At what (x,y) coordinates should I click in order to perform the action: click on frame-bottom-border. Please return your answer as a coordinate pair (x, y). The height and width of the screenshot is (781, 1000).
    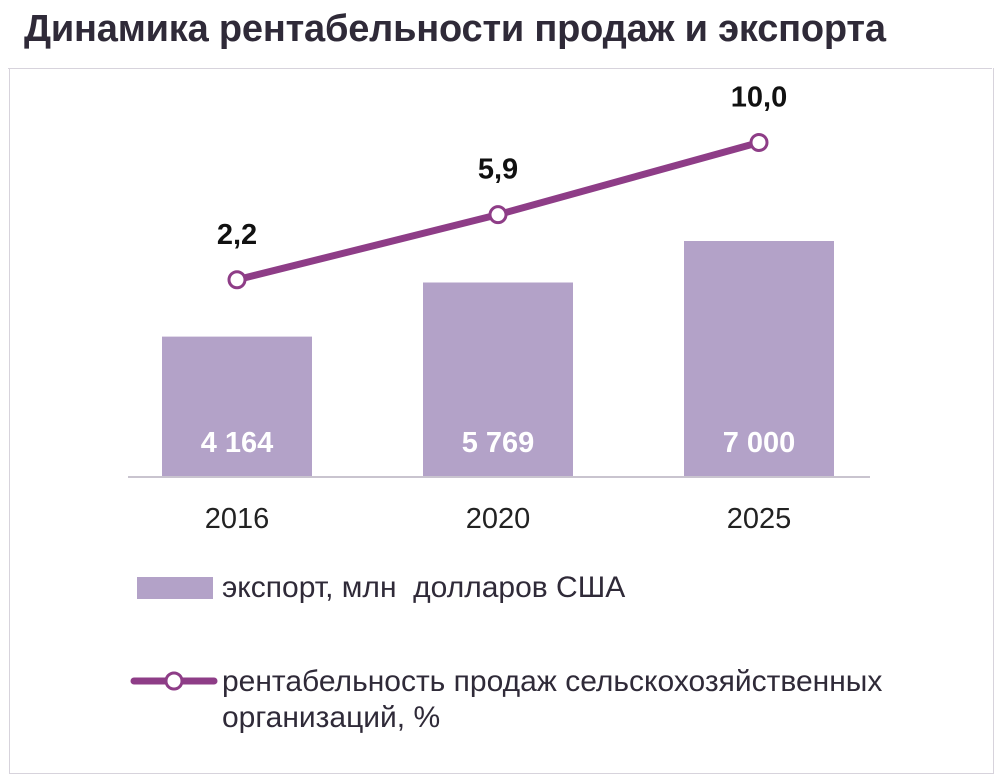
    Looking at the image, I should click on (501, 773).